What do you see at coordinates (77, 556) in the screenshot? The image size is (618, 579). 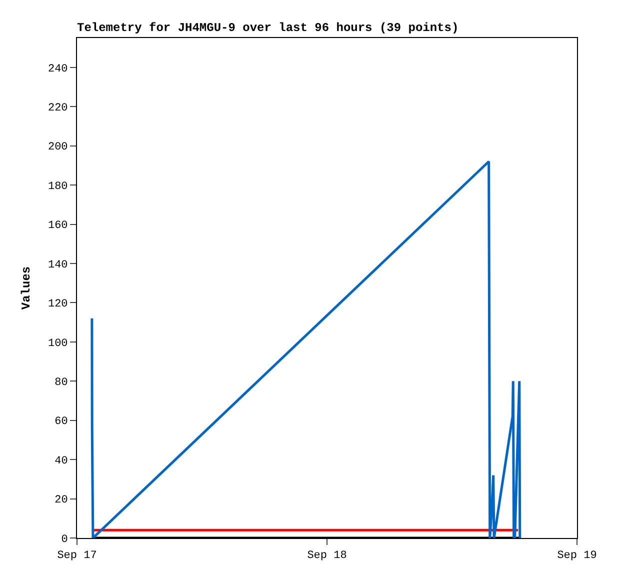 I see `x-tick-label: Sep 17` at bounding box center [77, 556].